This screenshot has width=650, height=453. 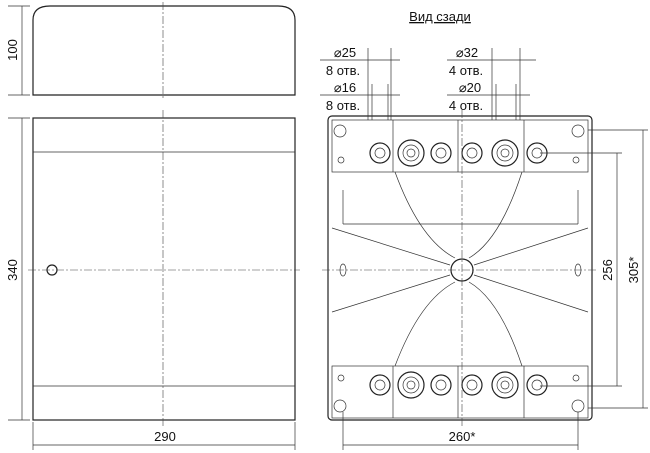 I want to click on dim-front-height: 340, so click(x=12, y=270).